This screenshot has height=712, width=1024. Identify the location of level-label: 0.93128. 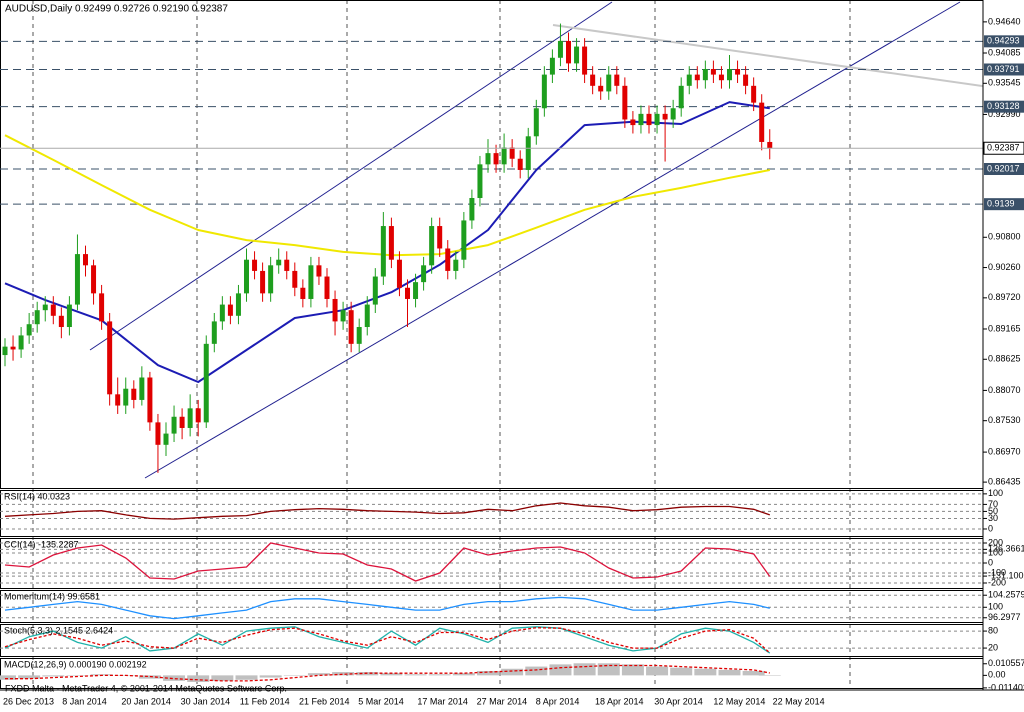
(1003, 106).